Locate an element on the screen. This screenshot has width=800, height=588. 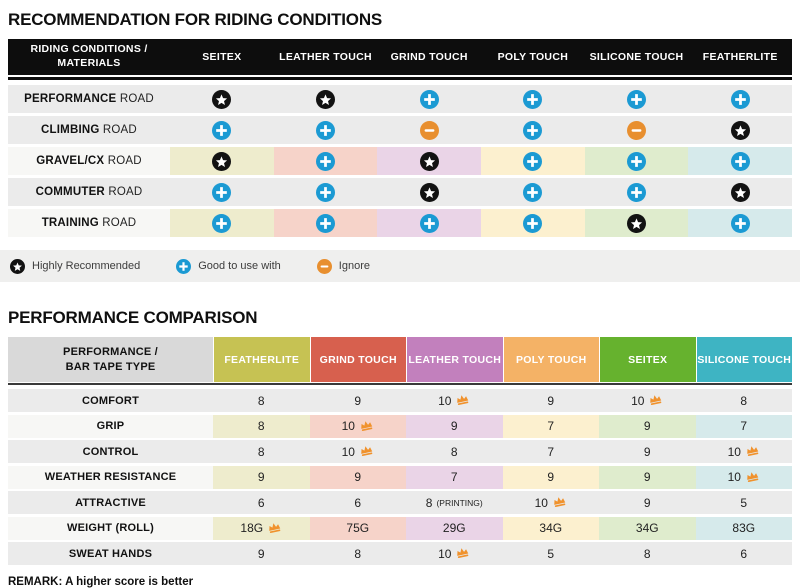
comparison-table-row: GRIP 8 10 9 7 9 7 is located at coordinates (400, 426).